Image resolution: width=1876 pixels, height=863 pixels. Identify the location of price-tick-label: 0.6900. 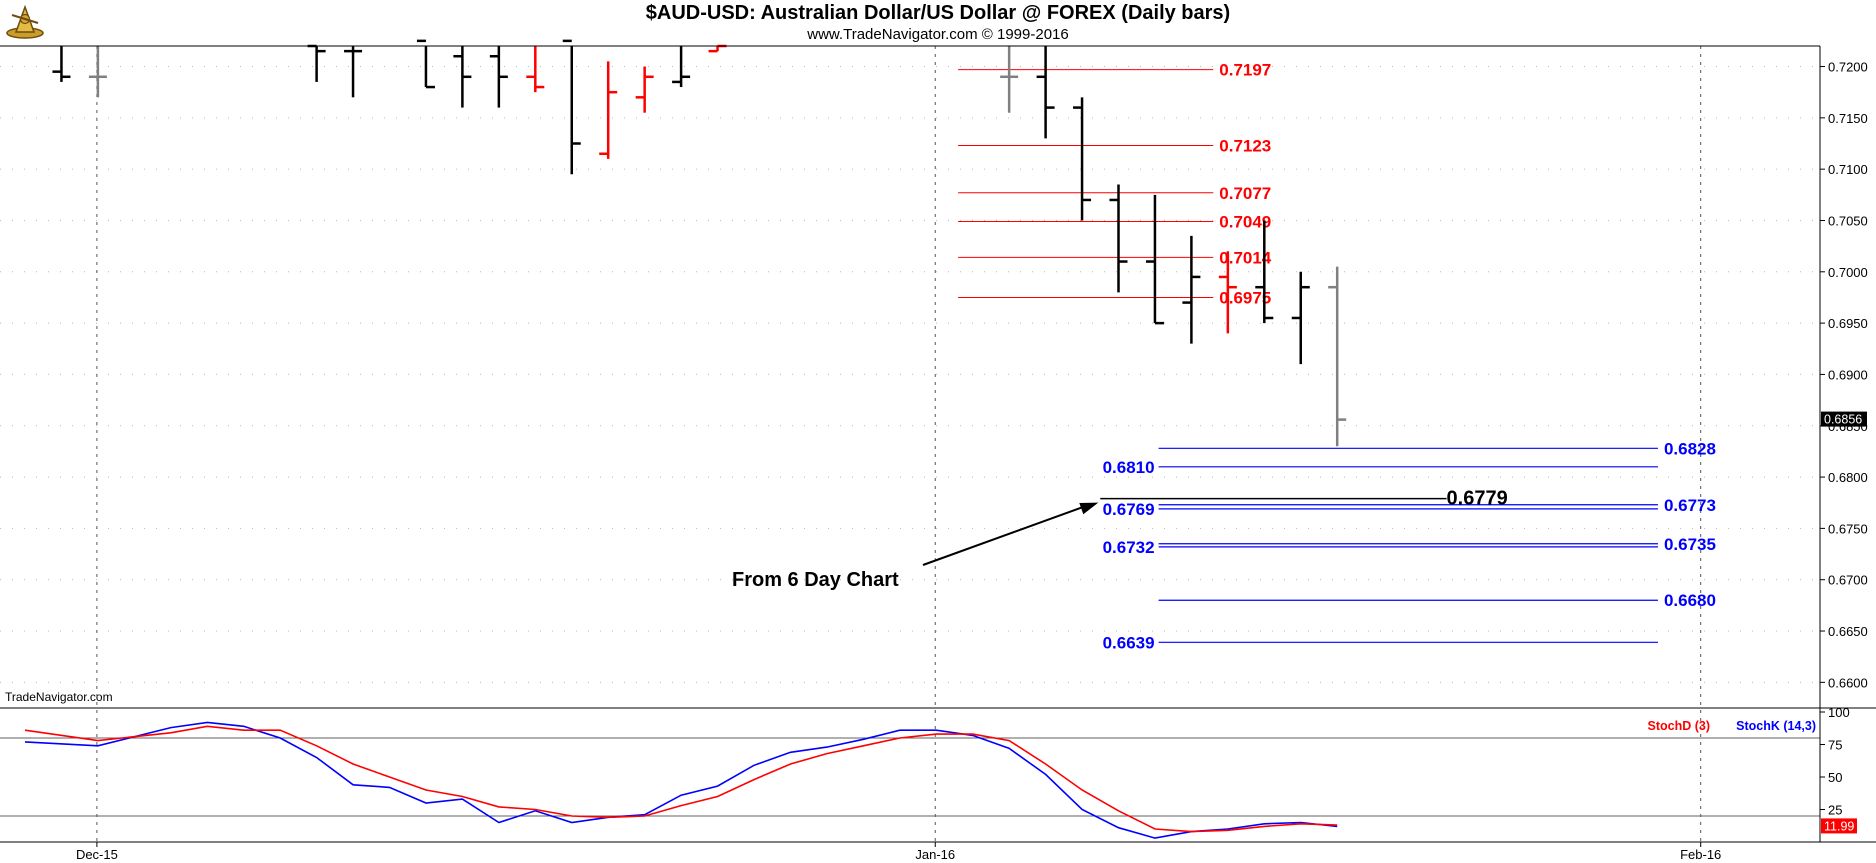
(1848, 374).